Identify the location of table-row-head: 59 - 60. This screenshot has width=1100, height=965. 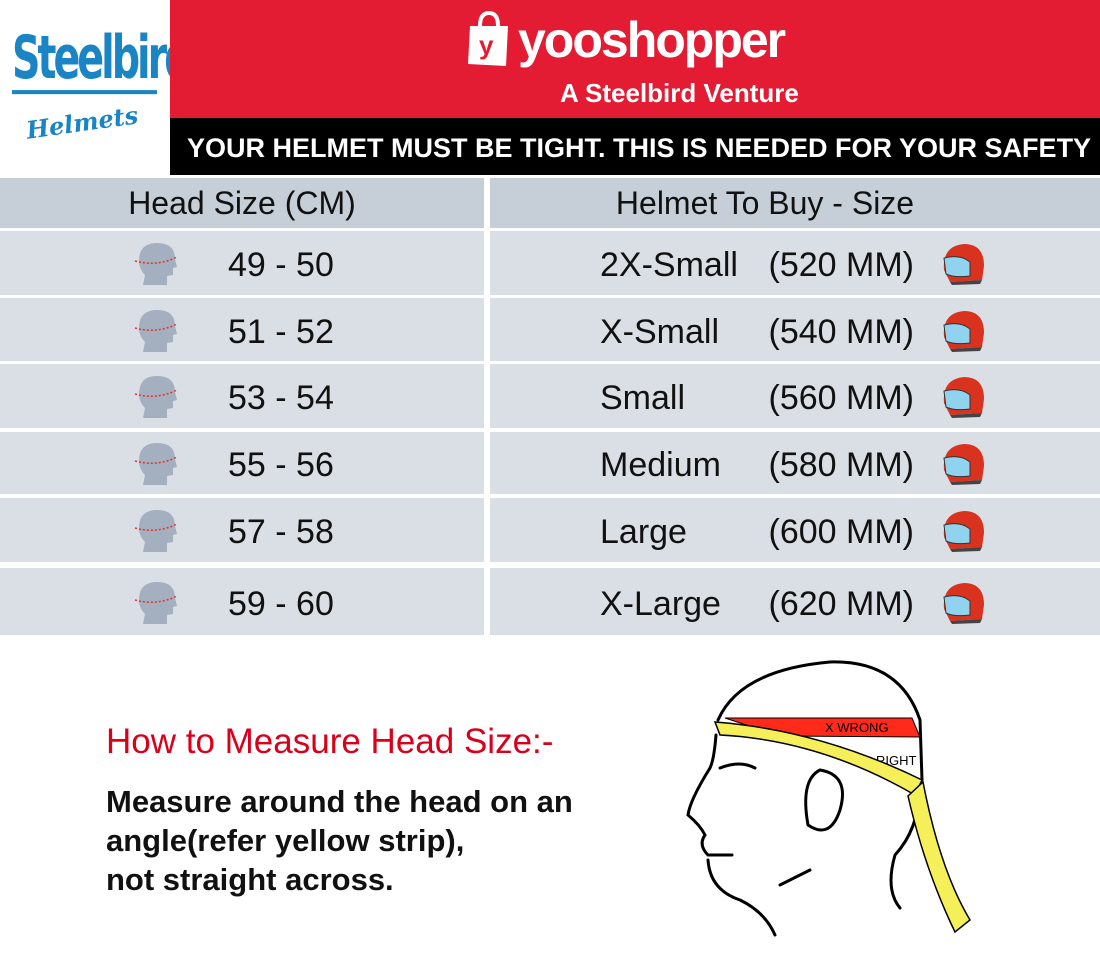
(242, 601).